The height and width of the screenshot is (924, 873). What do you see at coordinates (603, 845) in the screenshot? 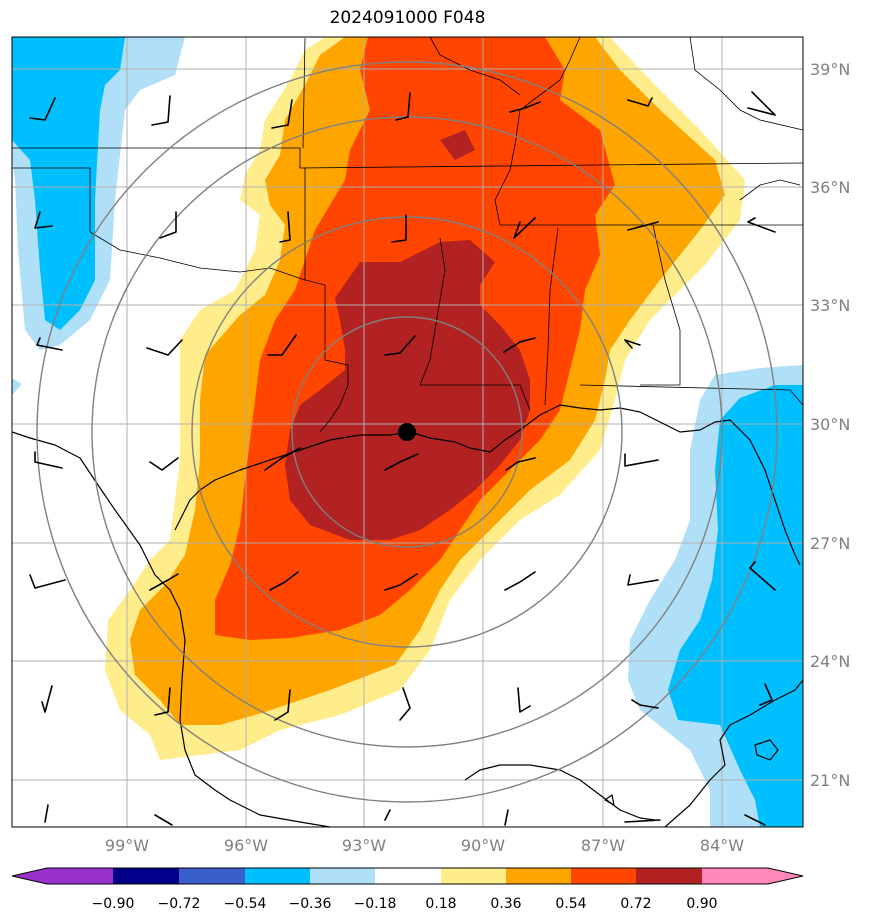
I see `lon-label: 87°W` at bounding box center [603, 845].